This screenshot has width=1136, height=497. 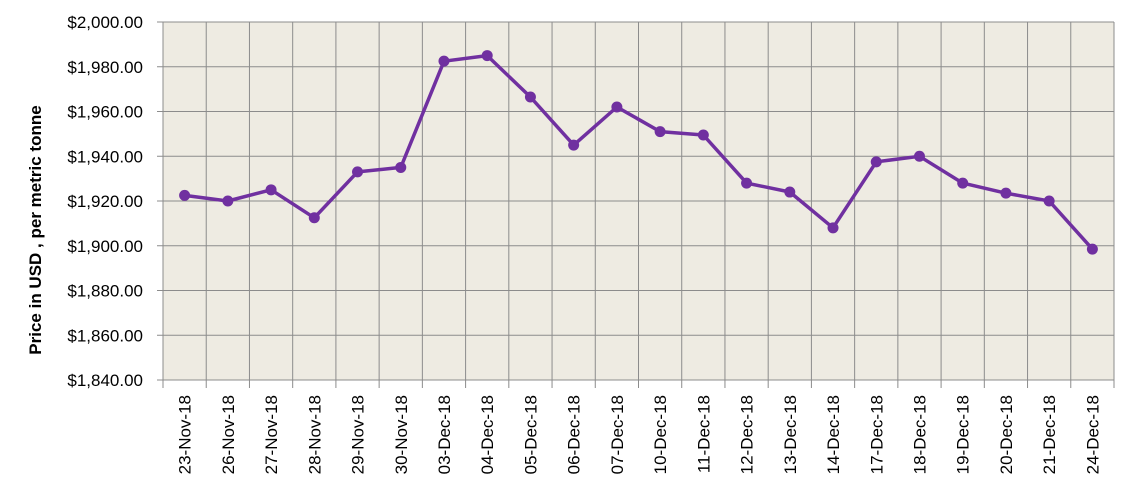 I want to click on y-tick-label: $1,960.00, so click(x=105, y=112).